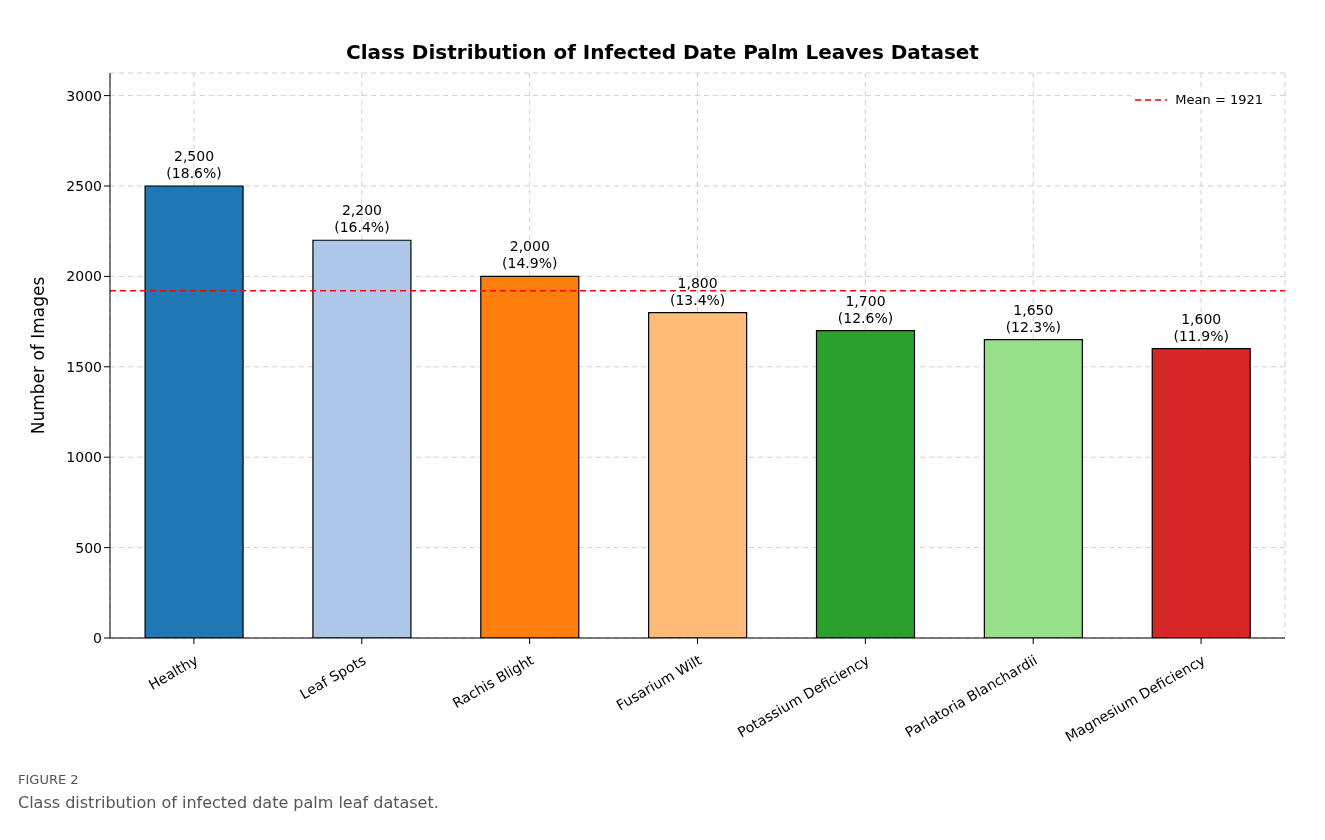  What do you see at coordinates (84, 276) in the screenshot?
I see `y-tick-label: 2000` at bounding box center [84, 276].